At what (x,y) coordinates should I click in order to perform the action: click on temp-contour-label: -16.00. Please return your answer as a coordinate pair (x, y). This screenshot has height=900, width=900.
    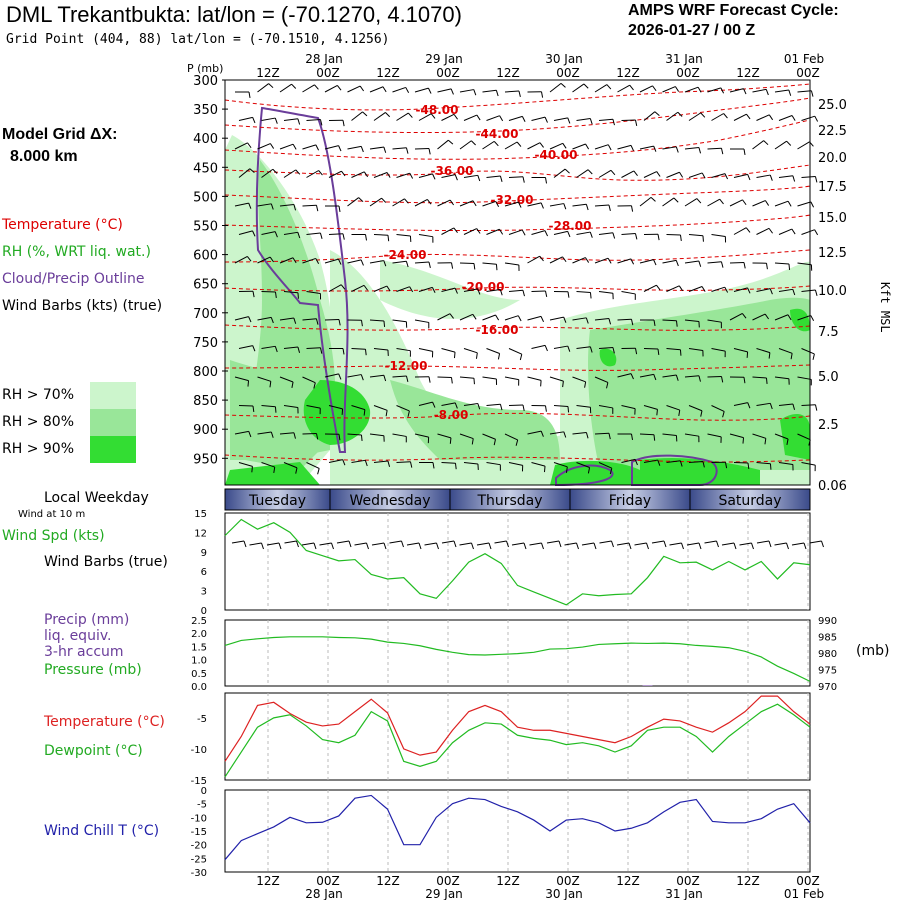
    Looking at the image, I should click on (497, 330).